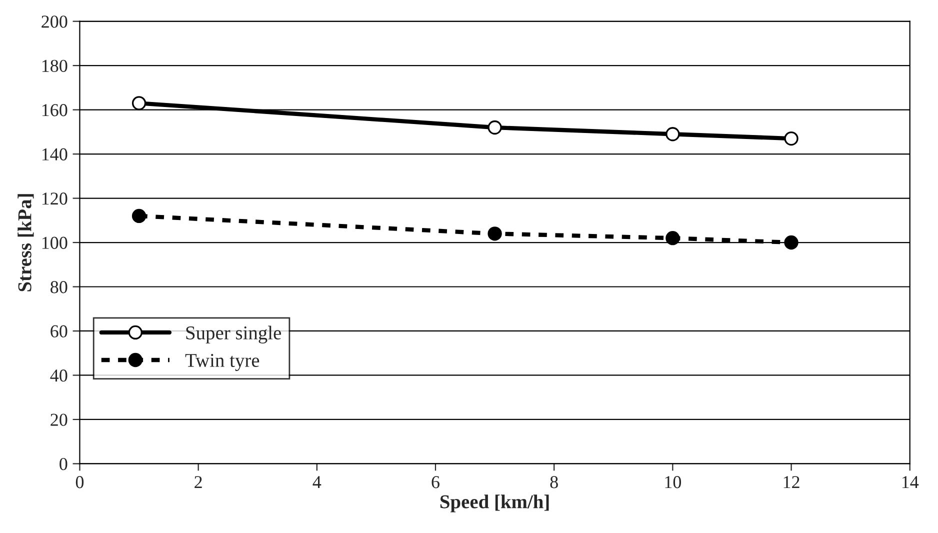 The image size is (938, 533). What do you see at coordinates (59, 375) in the screenshot?
I see `y-tick-label: 40` at bounding box center [59, 375].